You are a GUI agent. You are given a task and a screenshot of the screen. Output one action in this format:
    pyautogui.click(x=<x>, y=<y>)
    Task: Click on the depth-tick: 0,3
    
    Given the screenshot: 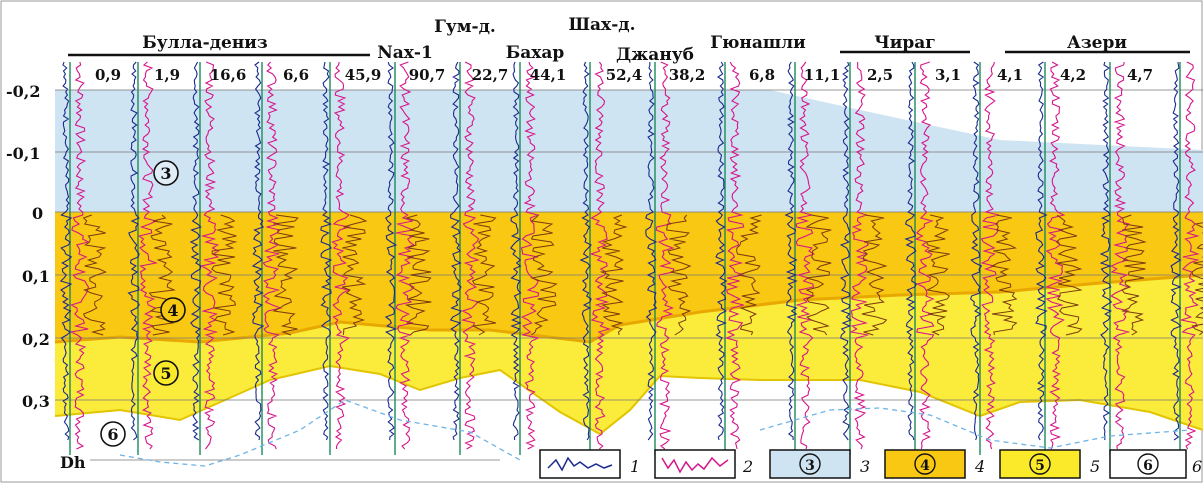 What is the action you would take?
    pyautogui.click(x=36, y=401)
    